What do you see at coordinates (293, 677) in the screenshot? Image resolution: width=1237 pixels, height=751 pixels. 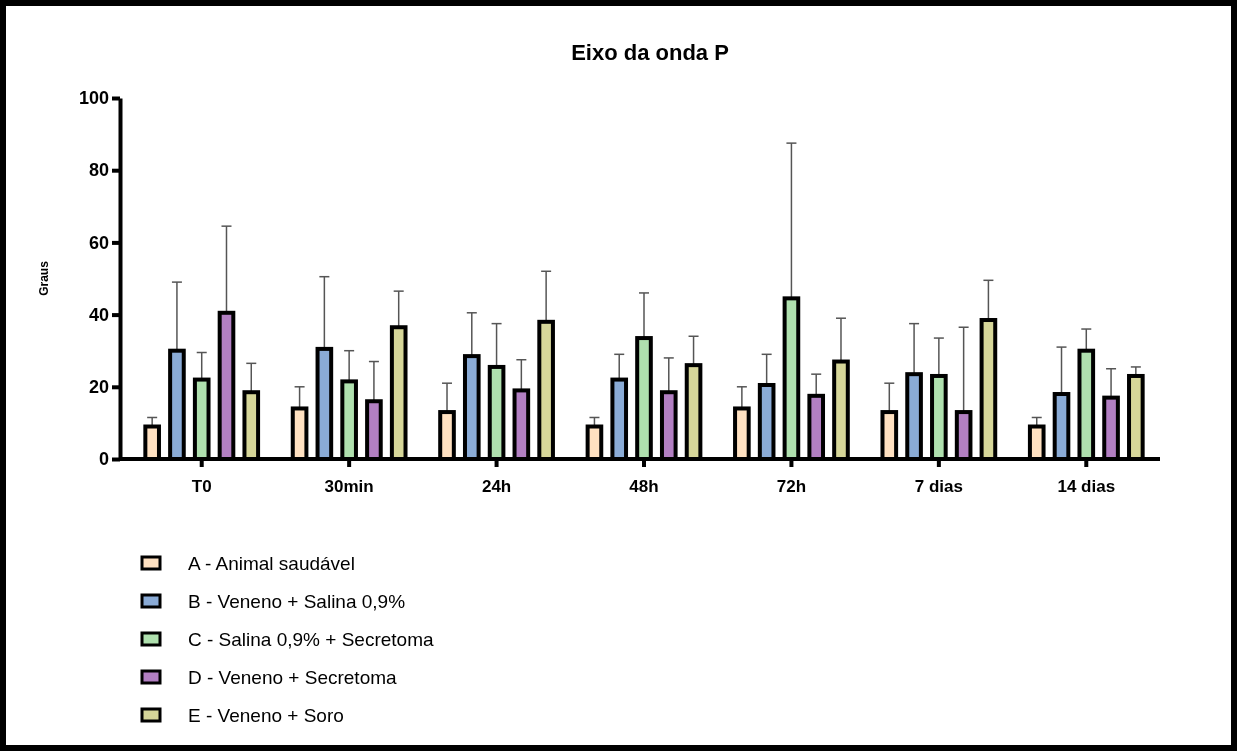 I see `legend-label: D - Veneno + Secretoma` at bounding box center [293, 677].